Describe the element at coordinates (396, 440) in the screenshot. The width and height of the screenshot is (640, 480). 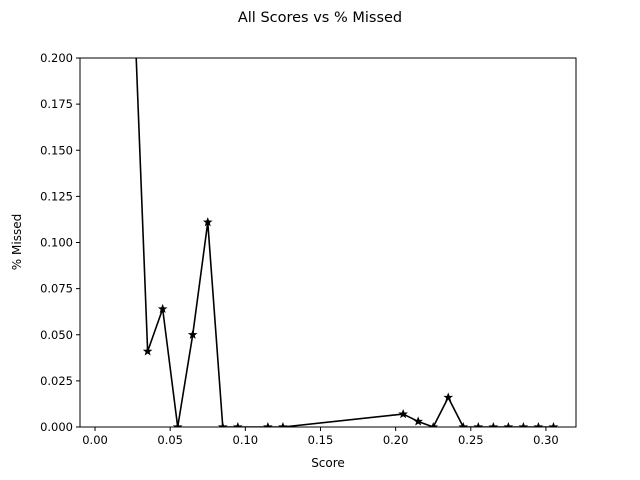
I see `x-tick-label: 0.20` at that location.